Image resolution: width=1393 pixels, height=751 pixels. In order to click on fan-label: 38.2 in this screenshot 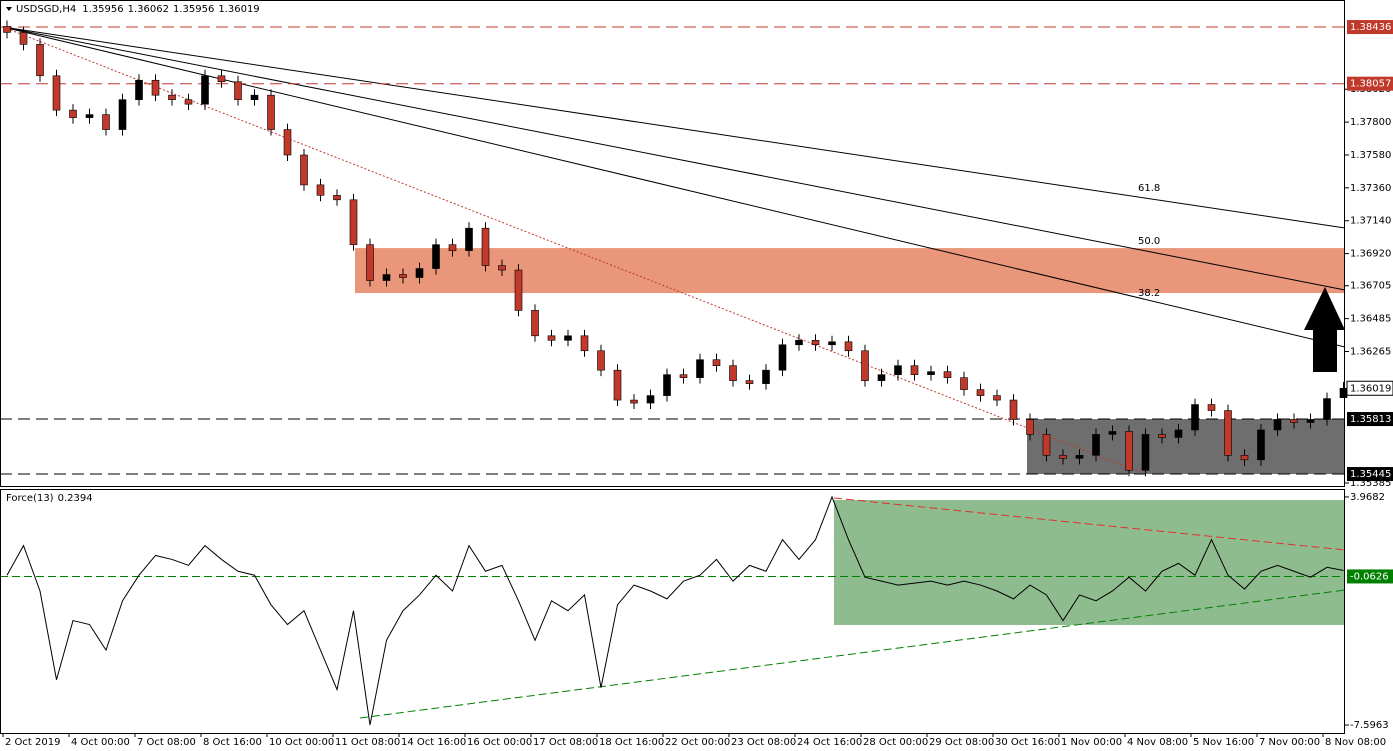, I will do `click(1149, 293)`.